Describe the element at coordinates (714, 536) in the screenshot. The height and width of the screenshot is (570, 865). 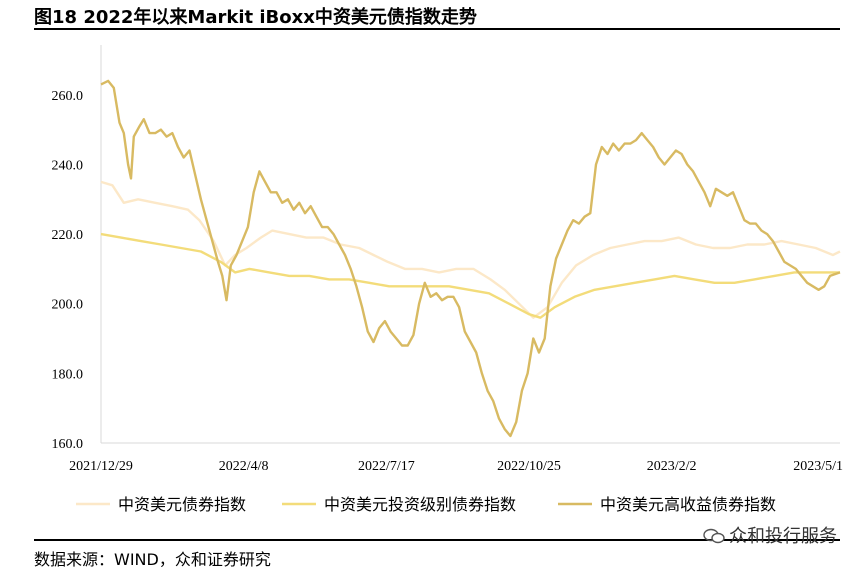
I see `wechat-icon` at that location.